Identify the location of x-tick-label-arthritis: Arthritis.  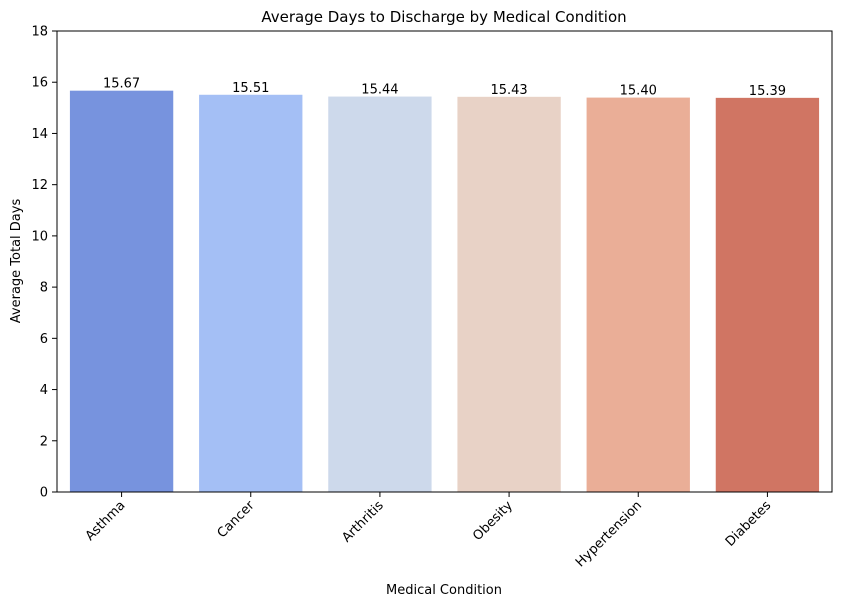
(363, 522).